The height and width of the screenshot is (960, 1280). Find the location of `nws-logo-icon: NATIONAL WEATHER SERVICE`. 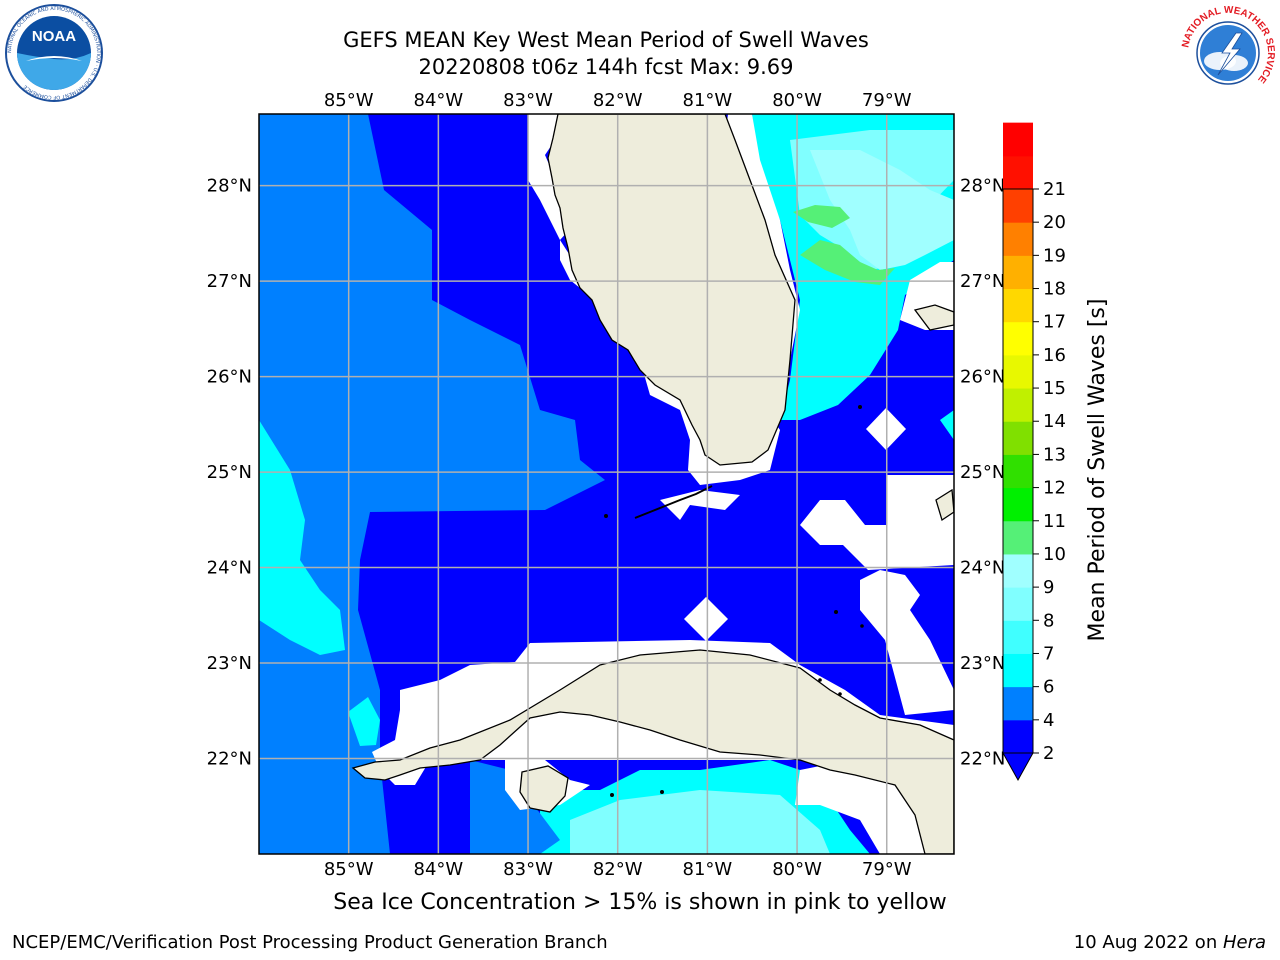

nws-logo-icon: NATIONAL WEATHER SERVICE is located at coordinates (1228, 53).